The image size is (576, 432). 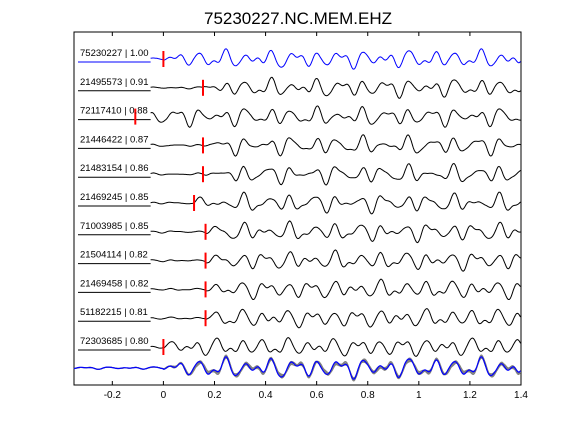 What do you see at coordinates (114, 111) in the screenshot?
I see `trace-label: 72117410 | 0.88` at bounding box center [114, 111].